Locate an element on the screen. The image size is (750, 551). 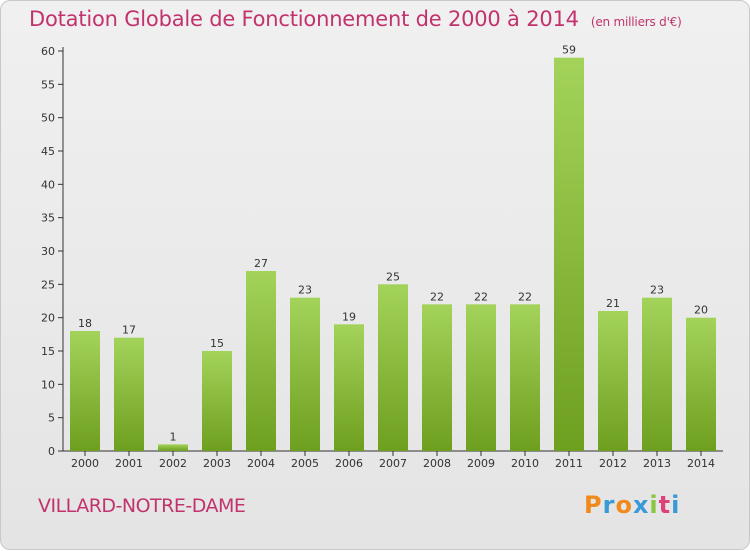
y-tick-label: 20 is located at coordinates (48, 318).